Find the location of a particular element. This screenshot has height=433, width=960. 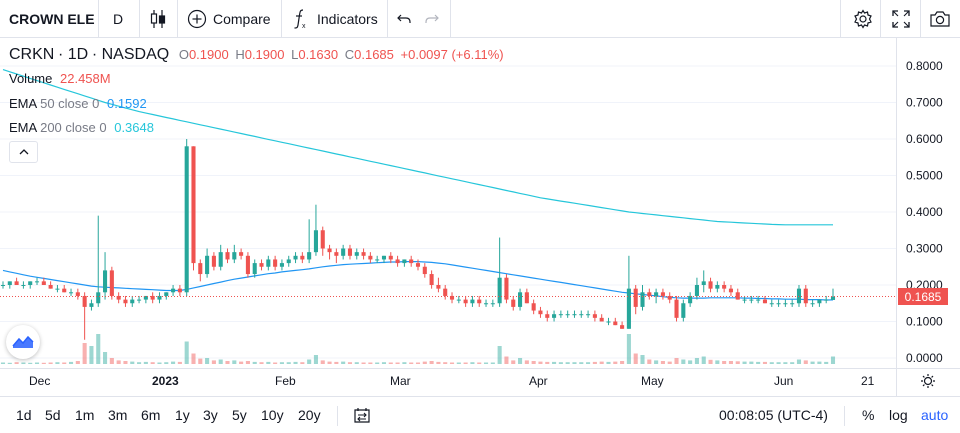

range-1y-button: 1y is located at coordinates (182, 415).